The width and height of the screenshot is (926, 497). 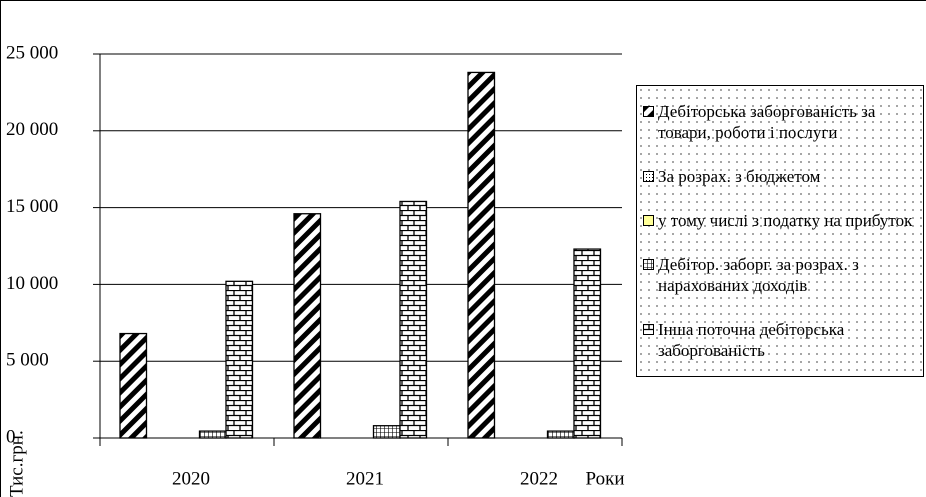 I want to click on x-tick-label: 2021, so click(x=365, y=478).